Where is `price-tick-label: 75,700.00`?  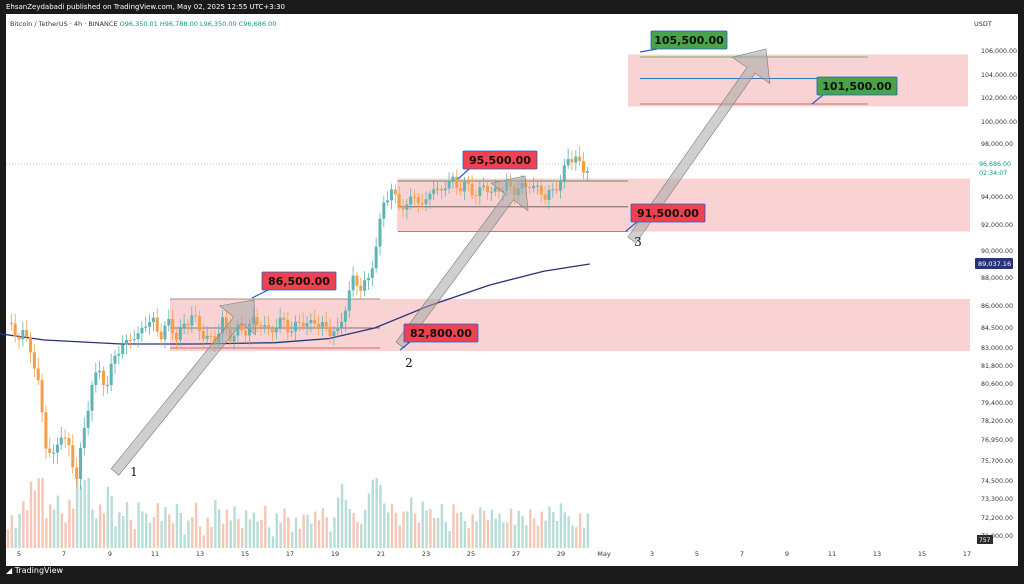 price-tick-label: 75,700.00 is located at coordinates (997, 461).